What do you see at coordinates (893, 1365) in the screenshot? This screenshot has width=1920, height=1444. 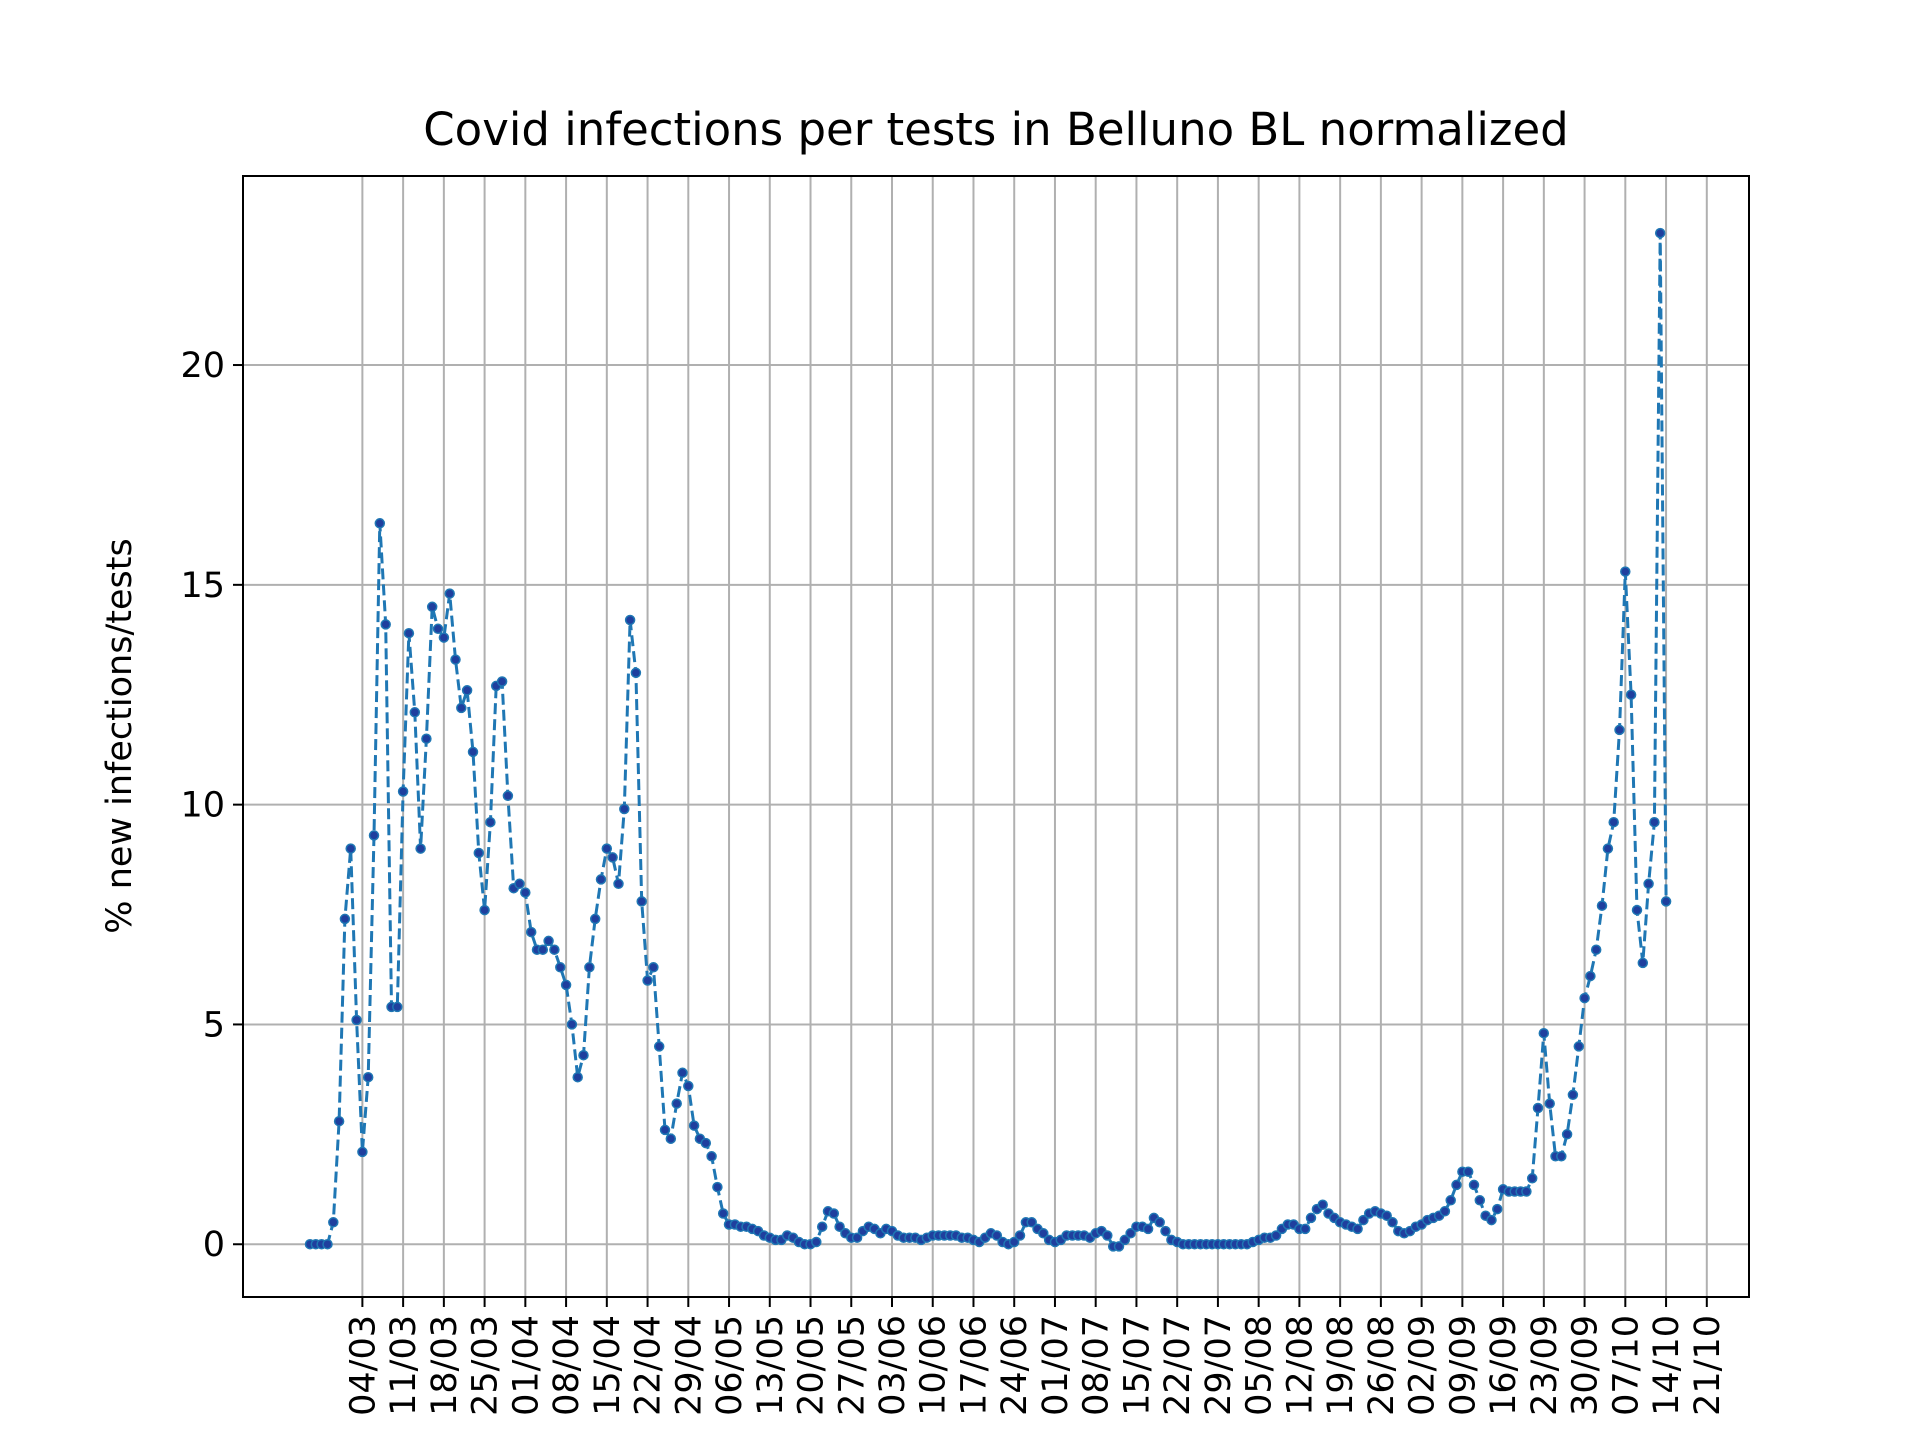 I see `x-tick-label: 03/06` at bounding box center [893, 1365].